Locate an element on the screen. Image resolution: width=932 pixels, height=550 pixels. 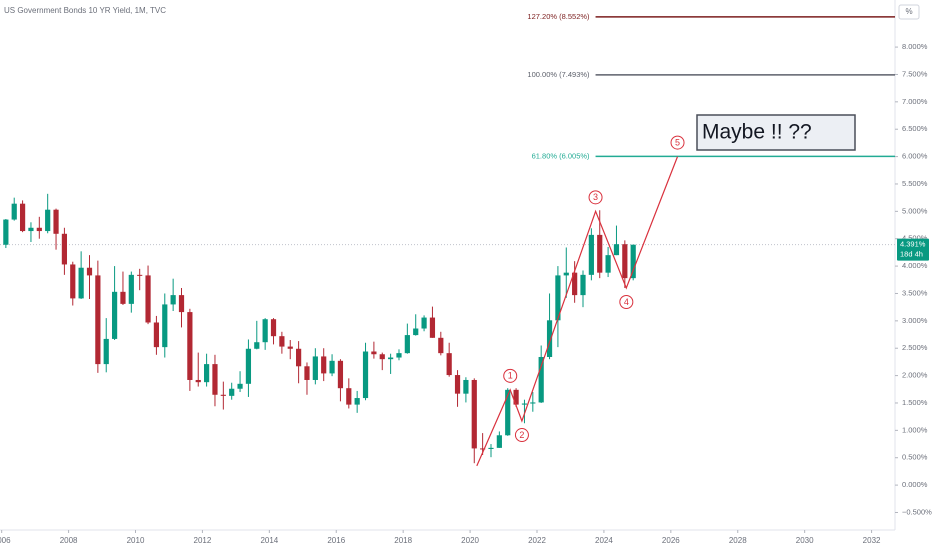
chart-title: US Government Bonds 10 YR Yield, 1M, TVC is located at coordinates (85, 10).